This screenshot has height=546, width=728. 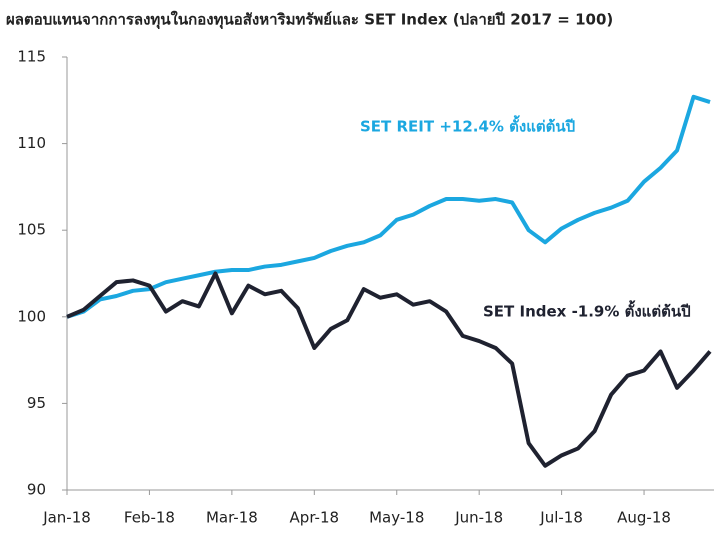 What do you see at coordinates (561, 518) in the screenshot?
I see `x-tick-label: Jul-18` at bounding box center [561, 518].